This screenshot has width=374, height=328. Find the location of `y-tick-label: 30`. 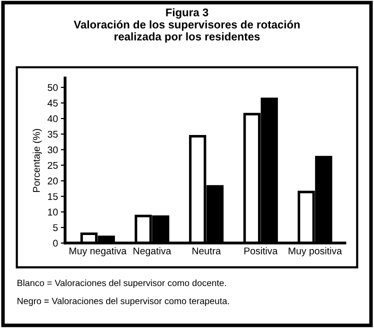

y-tick-label: 30 is located at coordinates (53, 150).